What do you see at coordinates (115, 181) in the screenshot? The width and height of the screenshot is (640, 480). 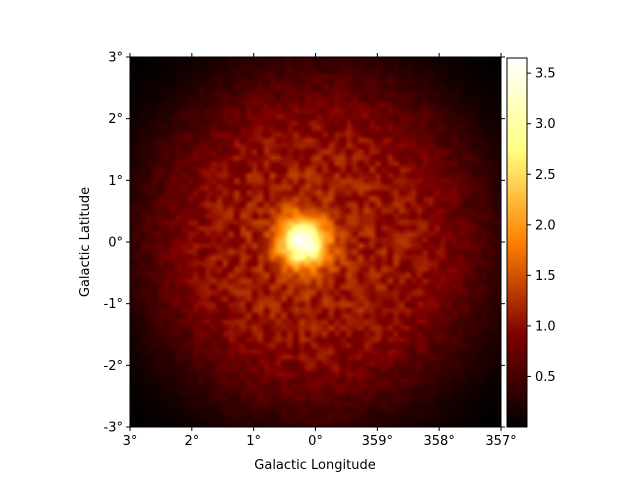 I see `y-tick-label: 1°` at bounding box center [115, 181].